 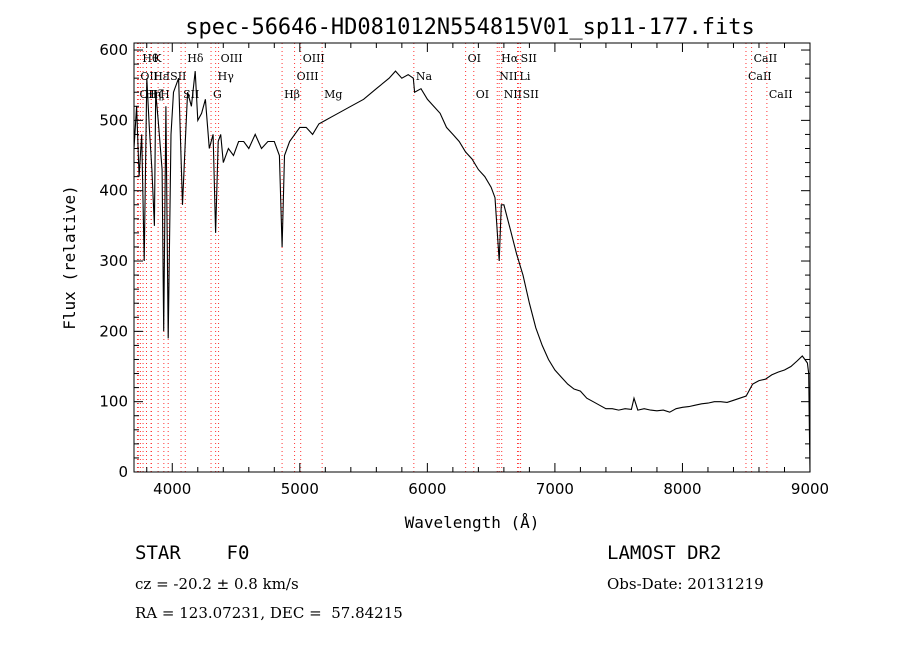 What do you see at coordinates (472, 522) in the screenshot?
I see `x-axis-label: Wavelength (Å)` at bounding box center [472, 522].